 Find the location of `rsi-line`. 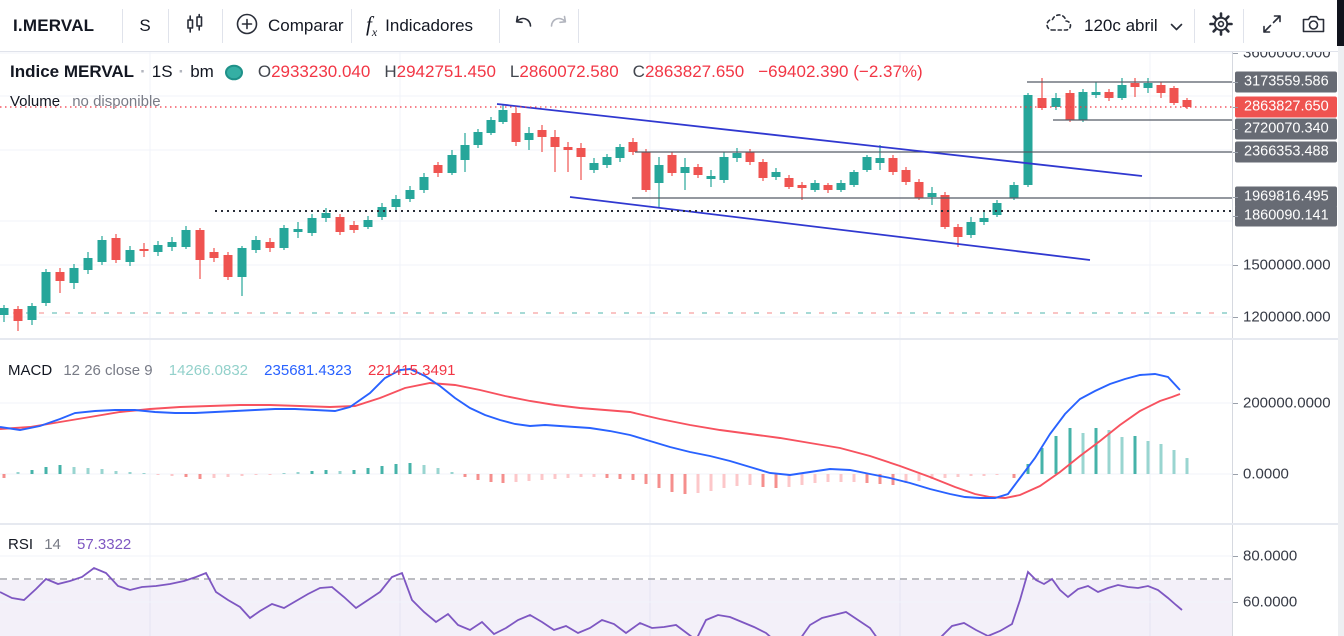

rsi-line is located at coordinates (591, 601).